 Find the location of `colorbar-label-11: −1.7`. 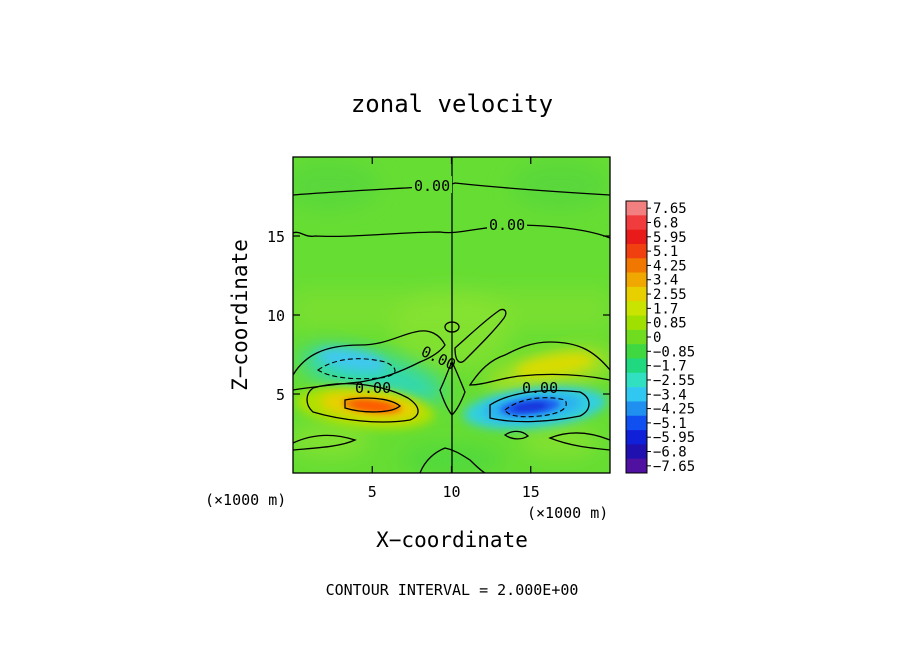

colorbar-label-11: −1.7 is located at coordinates (670, 367).